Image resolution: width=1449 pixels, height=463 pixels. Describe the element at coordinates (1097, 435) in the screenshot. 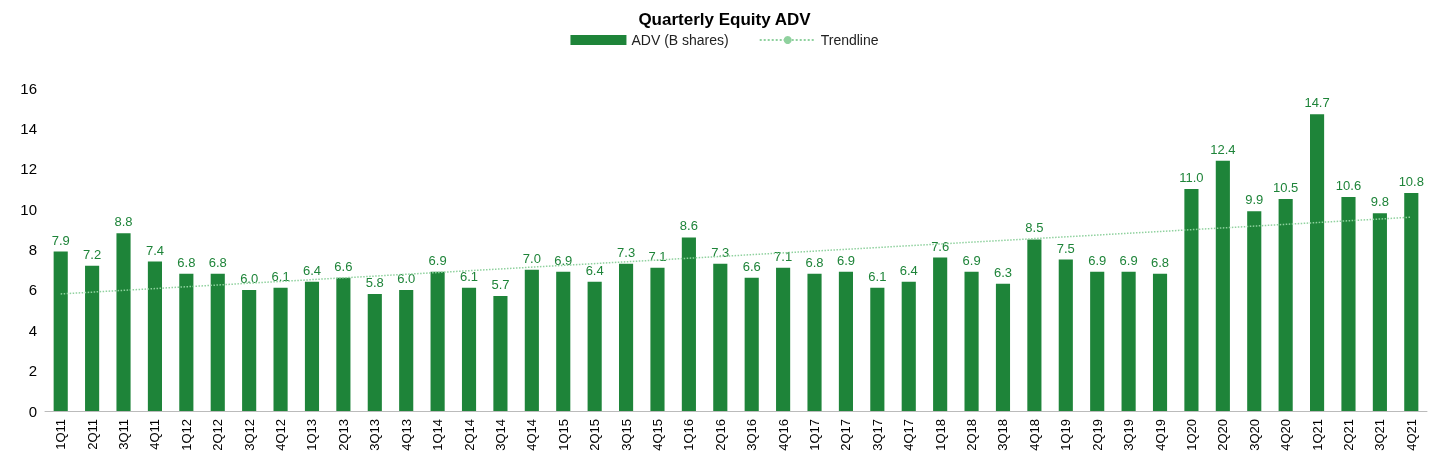

I see `x-tick-label: 2Q19` at that location.